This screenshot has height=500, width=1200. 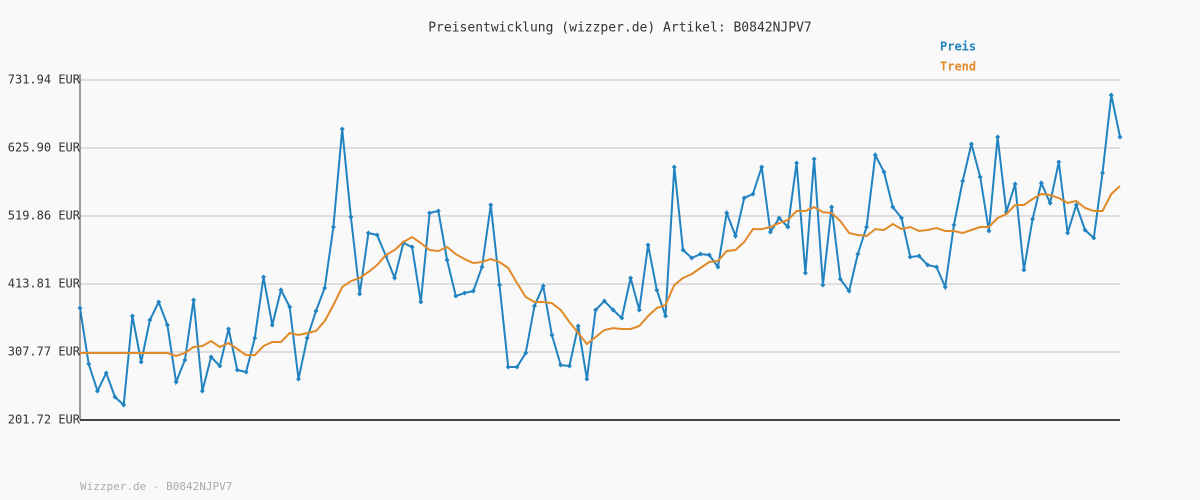 I want to click on y-tick-label: 307.77 EUR, so click(x=44, y=351).